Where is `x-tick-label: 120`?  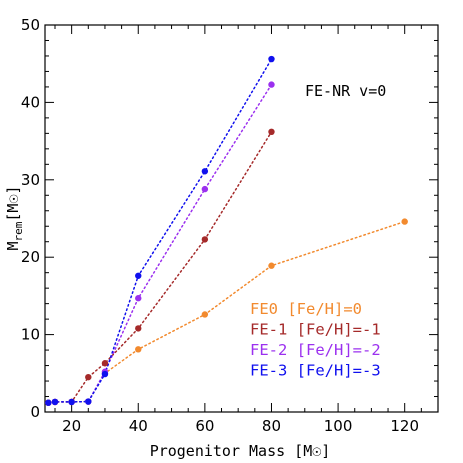
x-tick-label: 120 is located at coordinates (404, 426).